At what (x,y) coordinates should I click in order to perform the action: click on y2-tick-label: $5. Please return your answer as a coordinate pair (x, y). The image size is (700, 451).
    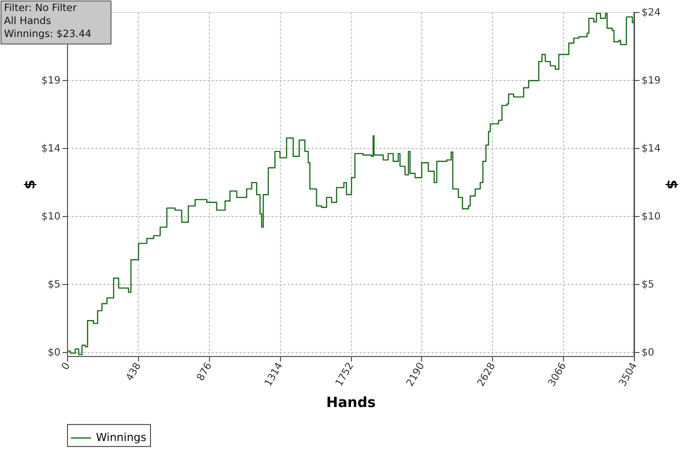
    Looking at the image, I should click on (648, 284).